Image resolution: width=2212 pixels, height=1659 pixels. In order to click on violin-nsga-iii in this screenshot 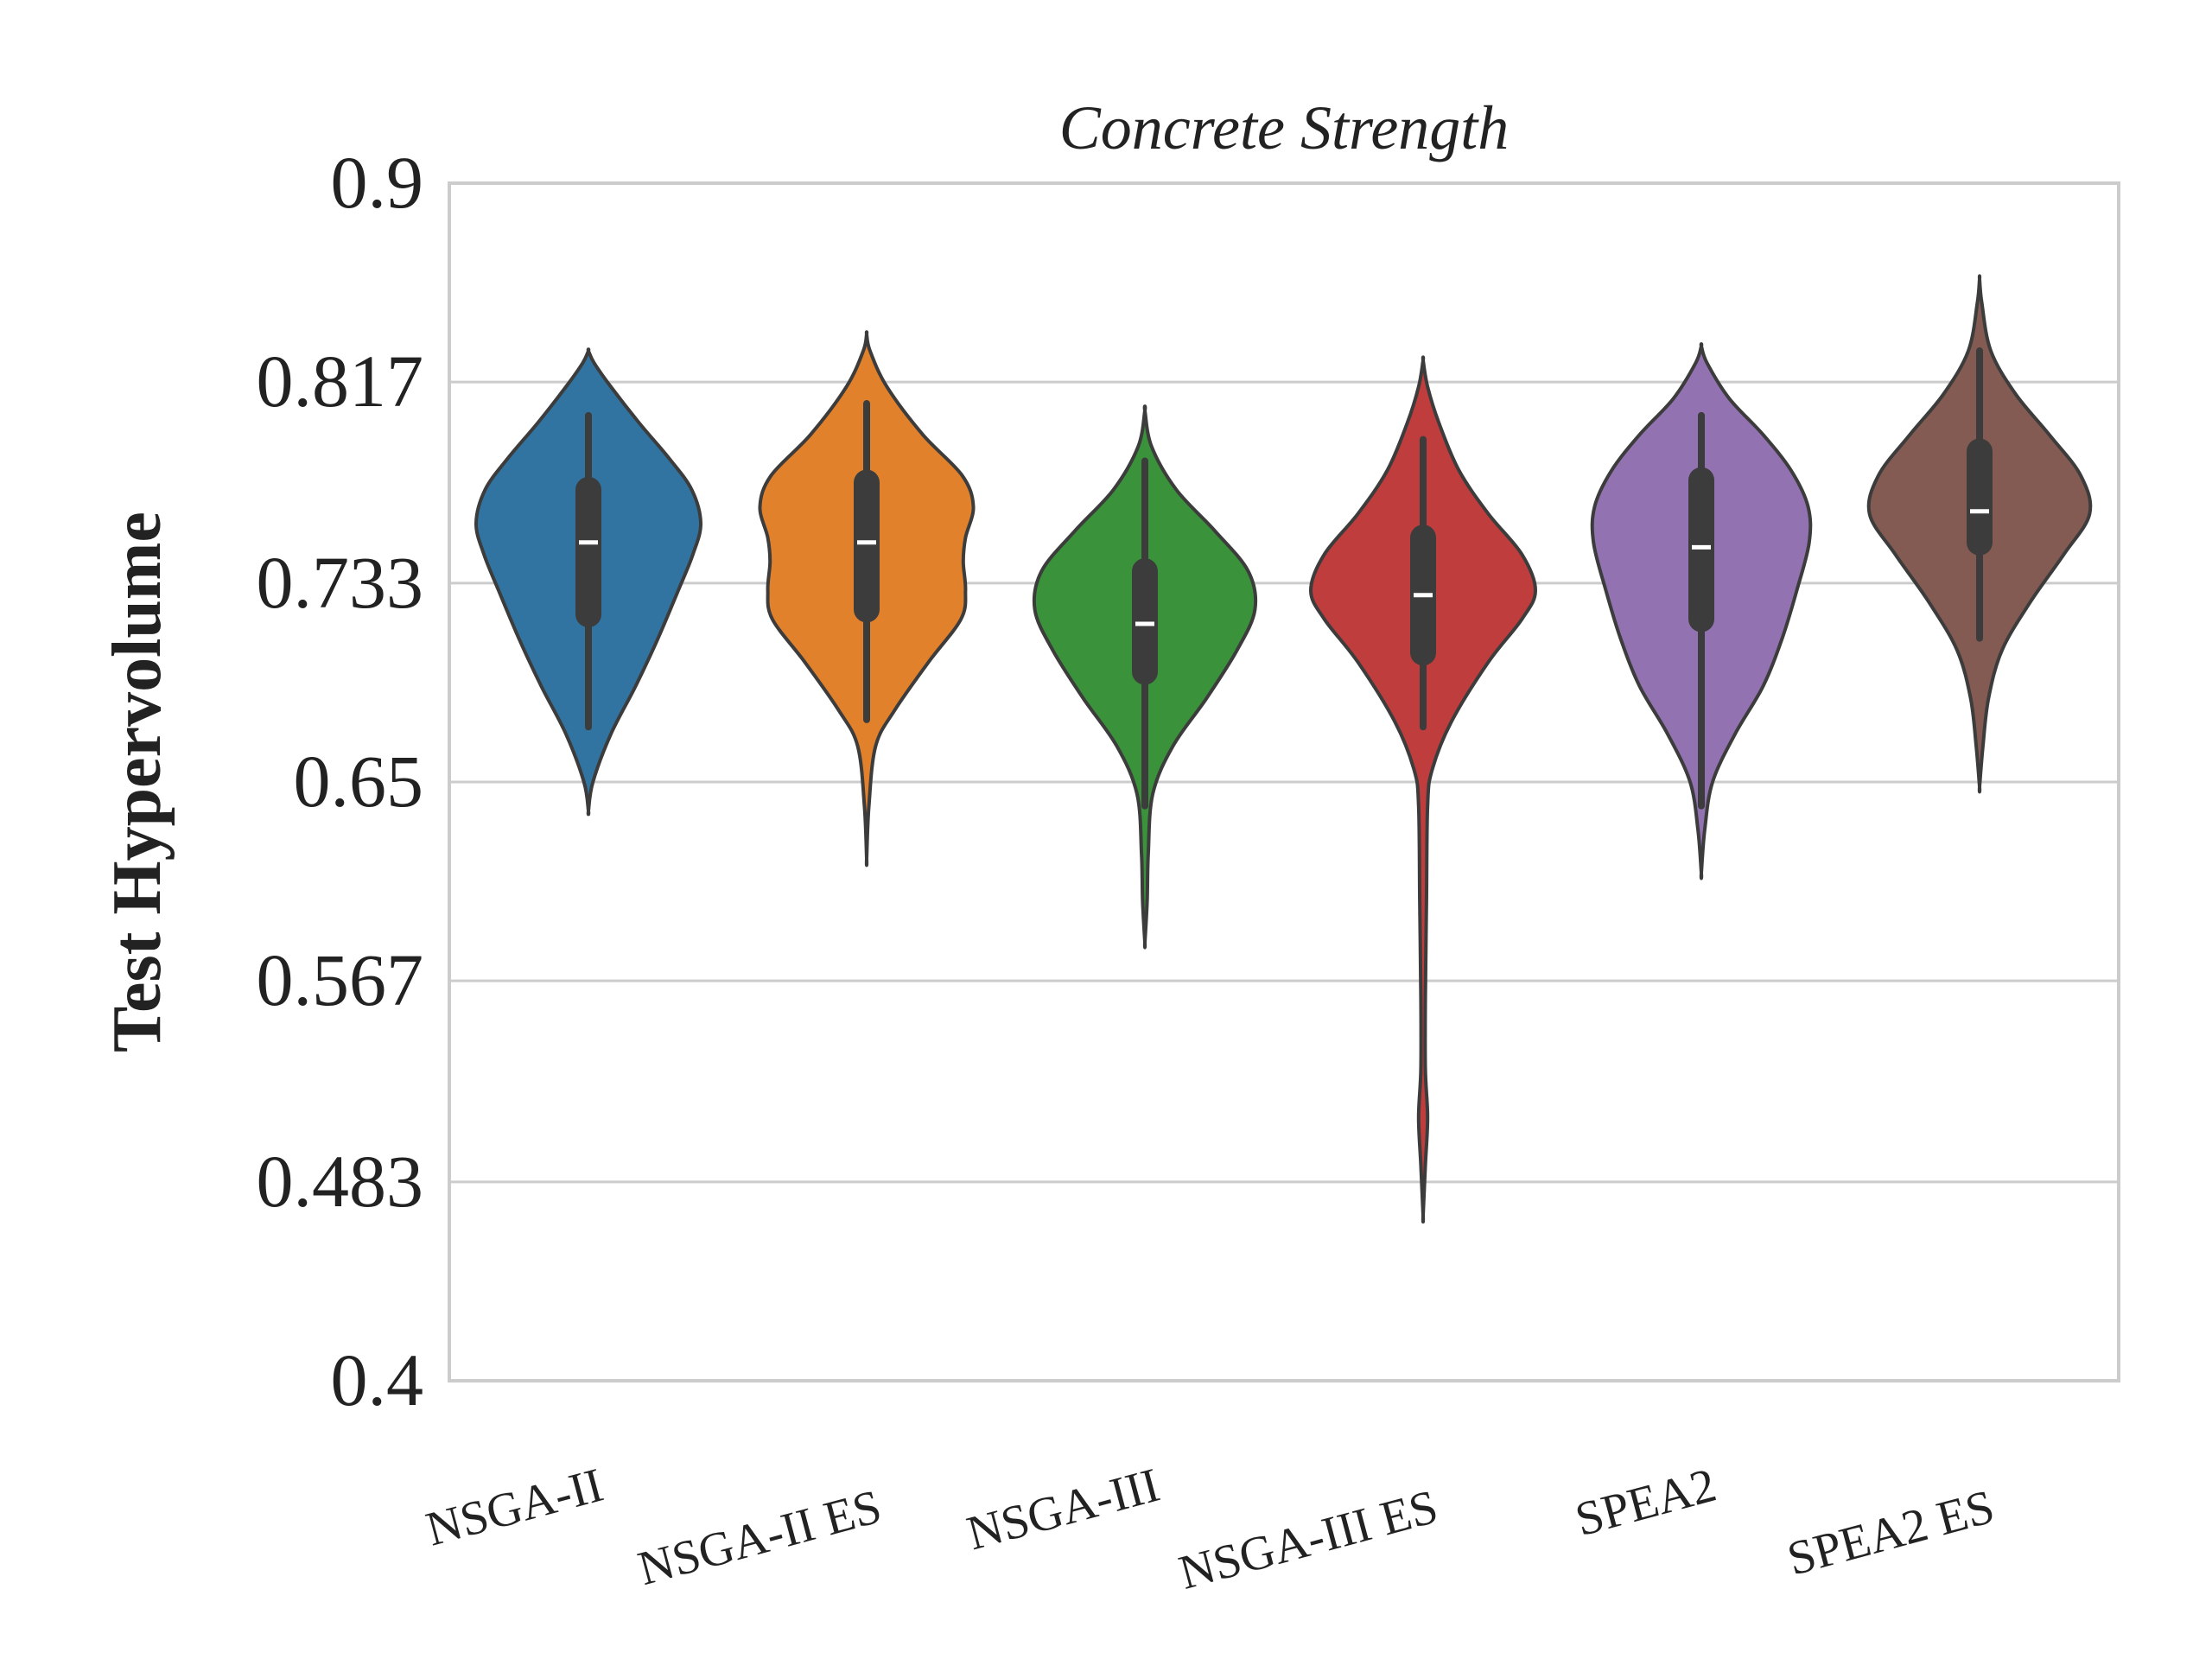, I will do `click(1145, 677)`.